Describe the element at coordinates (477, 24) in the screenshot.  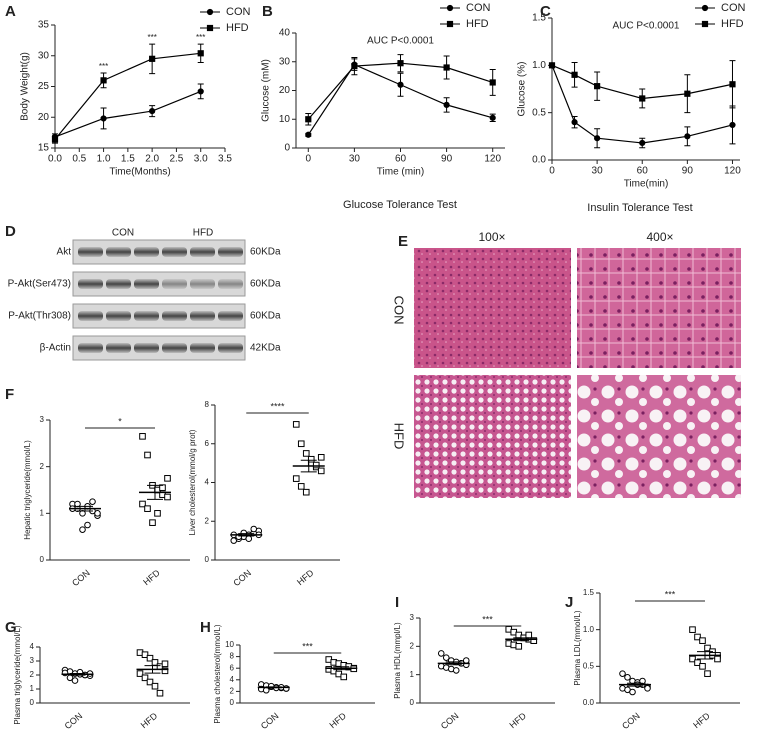
I see `legend-label: HFD` at that location.